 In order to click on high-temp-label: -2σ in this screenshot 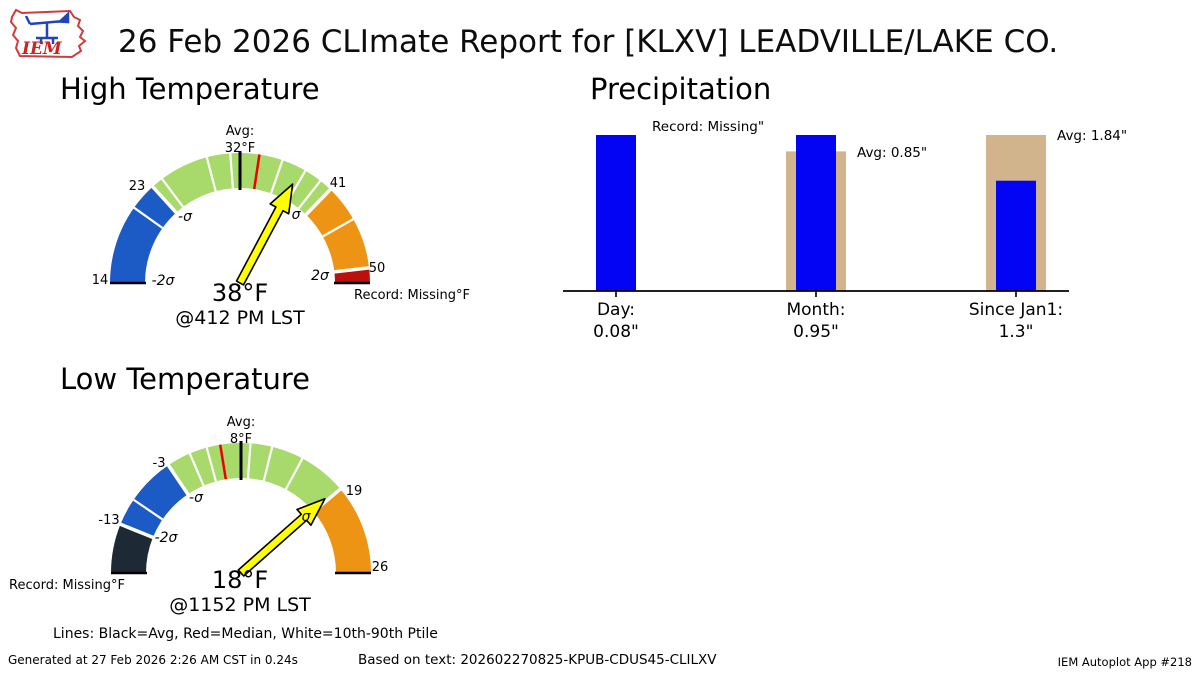, I will do `click(164, 281)`.